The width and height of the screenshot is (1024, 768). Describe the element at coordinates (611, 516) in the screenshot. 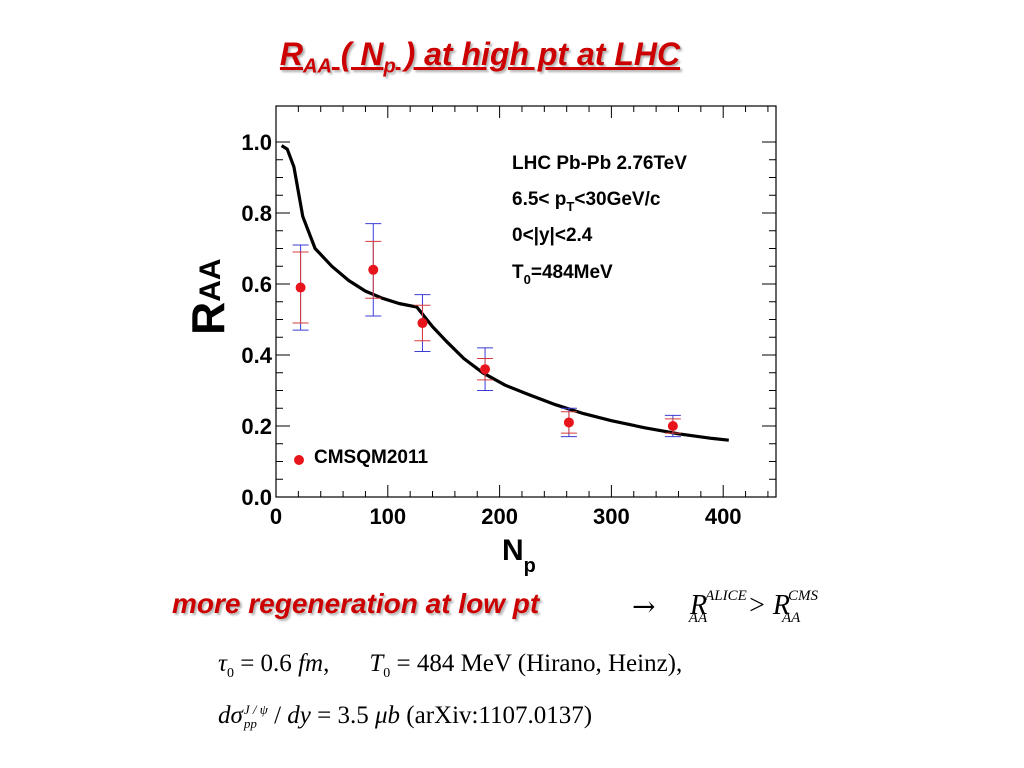

I see `x-tick-label: 300` at that location.